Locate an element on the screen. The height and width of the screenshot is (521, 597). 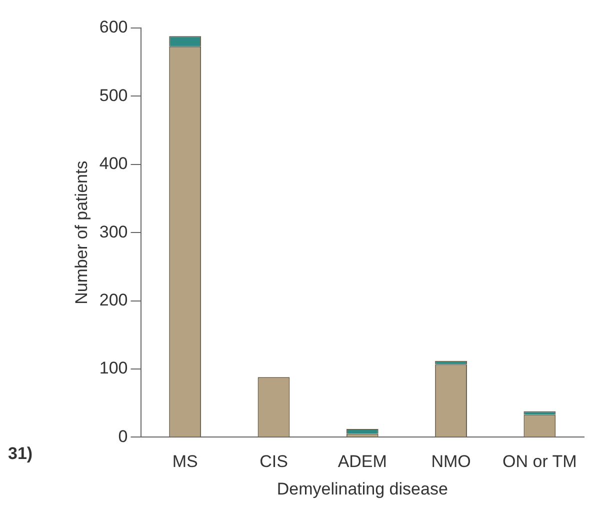
y-tick-label: 400 is located at coordinates (113, 164).